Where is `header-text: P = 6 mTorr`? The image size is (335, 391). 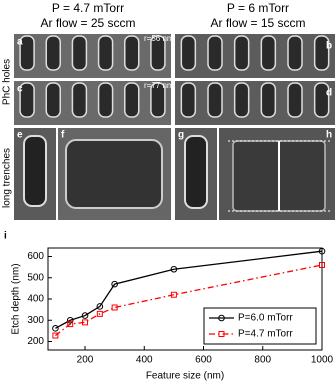
header-text: P = 6 mTorr is located at coordinates (258, 8).